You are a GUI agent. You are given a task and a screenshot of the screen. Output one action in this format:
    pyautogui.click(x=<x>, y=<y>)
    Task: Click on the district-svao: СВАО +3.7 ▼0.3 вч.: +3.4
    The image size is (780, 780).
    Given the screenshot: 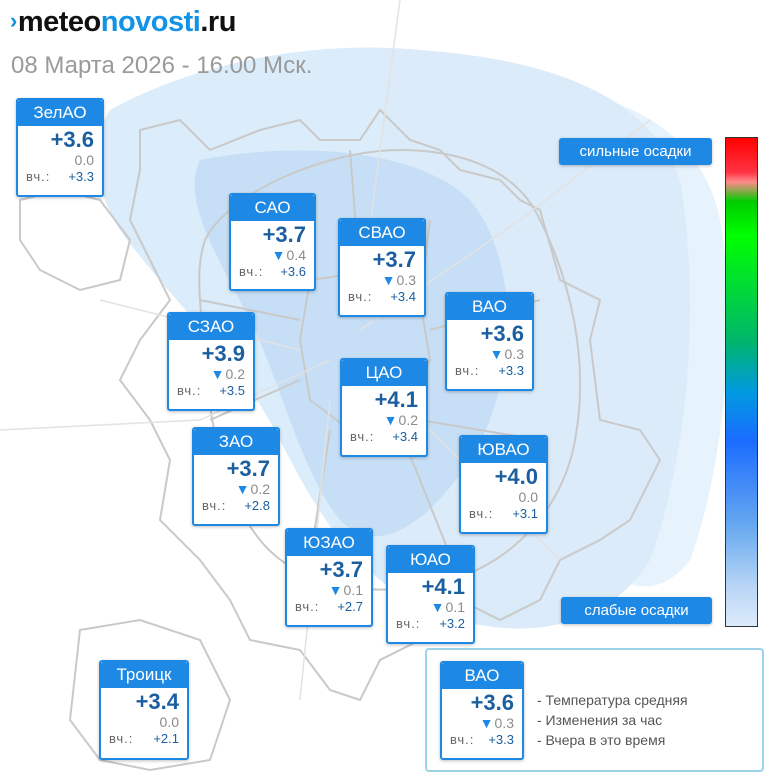 What is the action you would take?
    pyautogui.click(x=382, y=267)
    